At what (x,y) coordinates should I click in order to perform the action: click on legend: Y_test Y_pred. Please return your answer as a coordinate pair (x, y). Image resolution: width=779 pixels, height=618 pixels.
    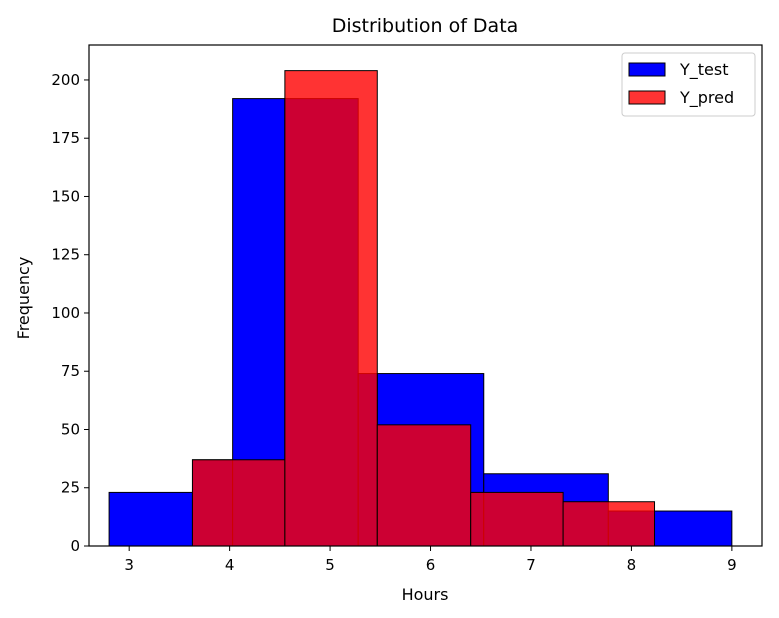
    Looking at the image, I should click on (688, 84).